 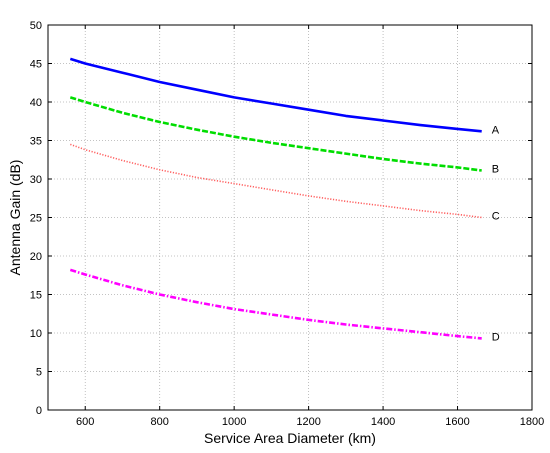 I want to click on series-line-b, so click(x=275, y=134).